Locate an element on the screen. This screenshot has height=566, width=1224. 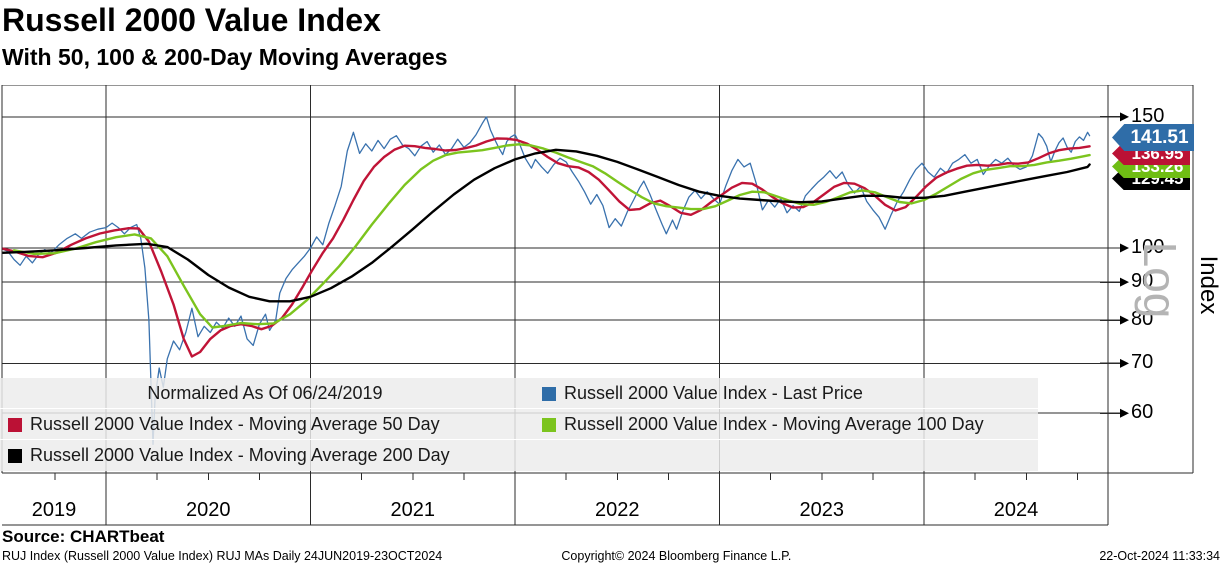
y-tick-label-70: 70 is located at coordinates (1142, 362).